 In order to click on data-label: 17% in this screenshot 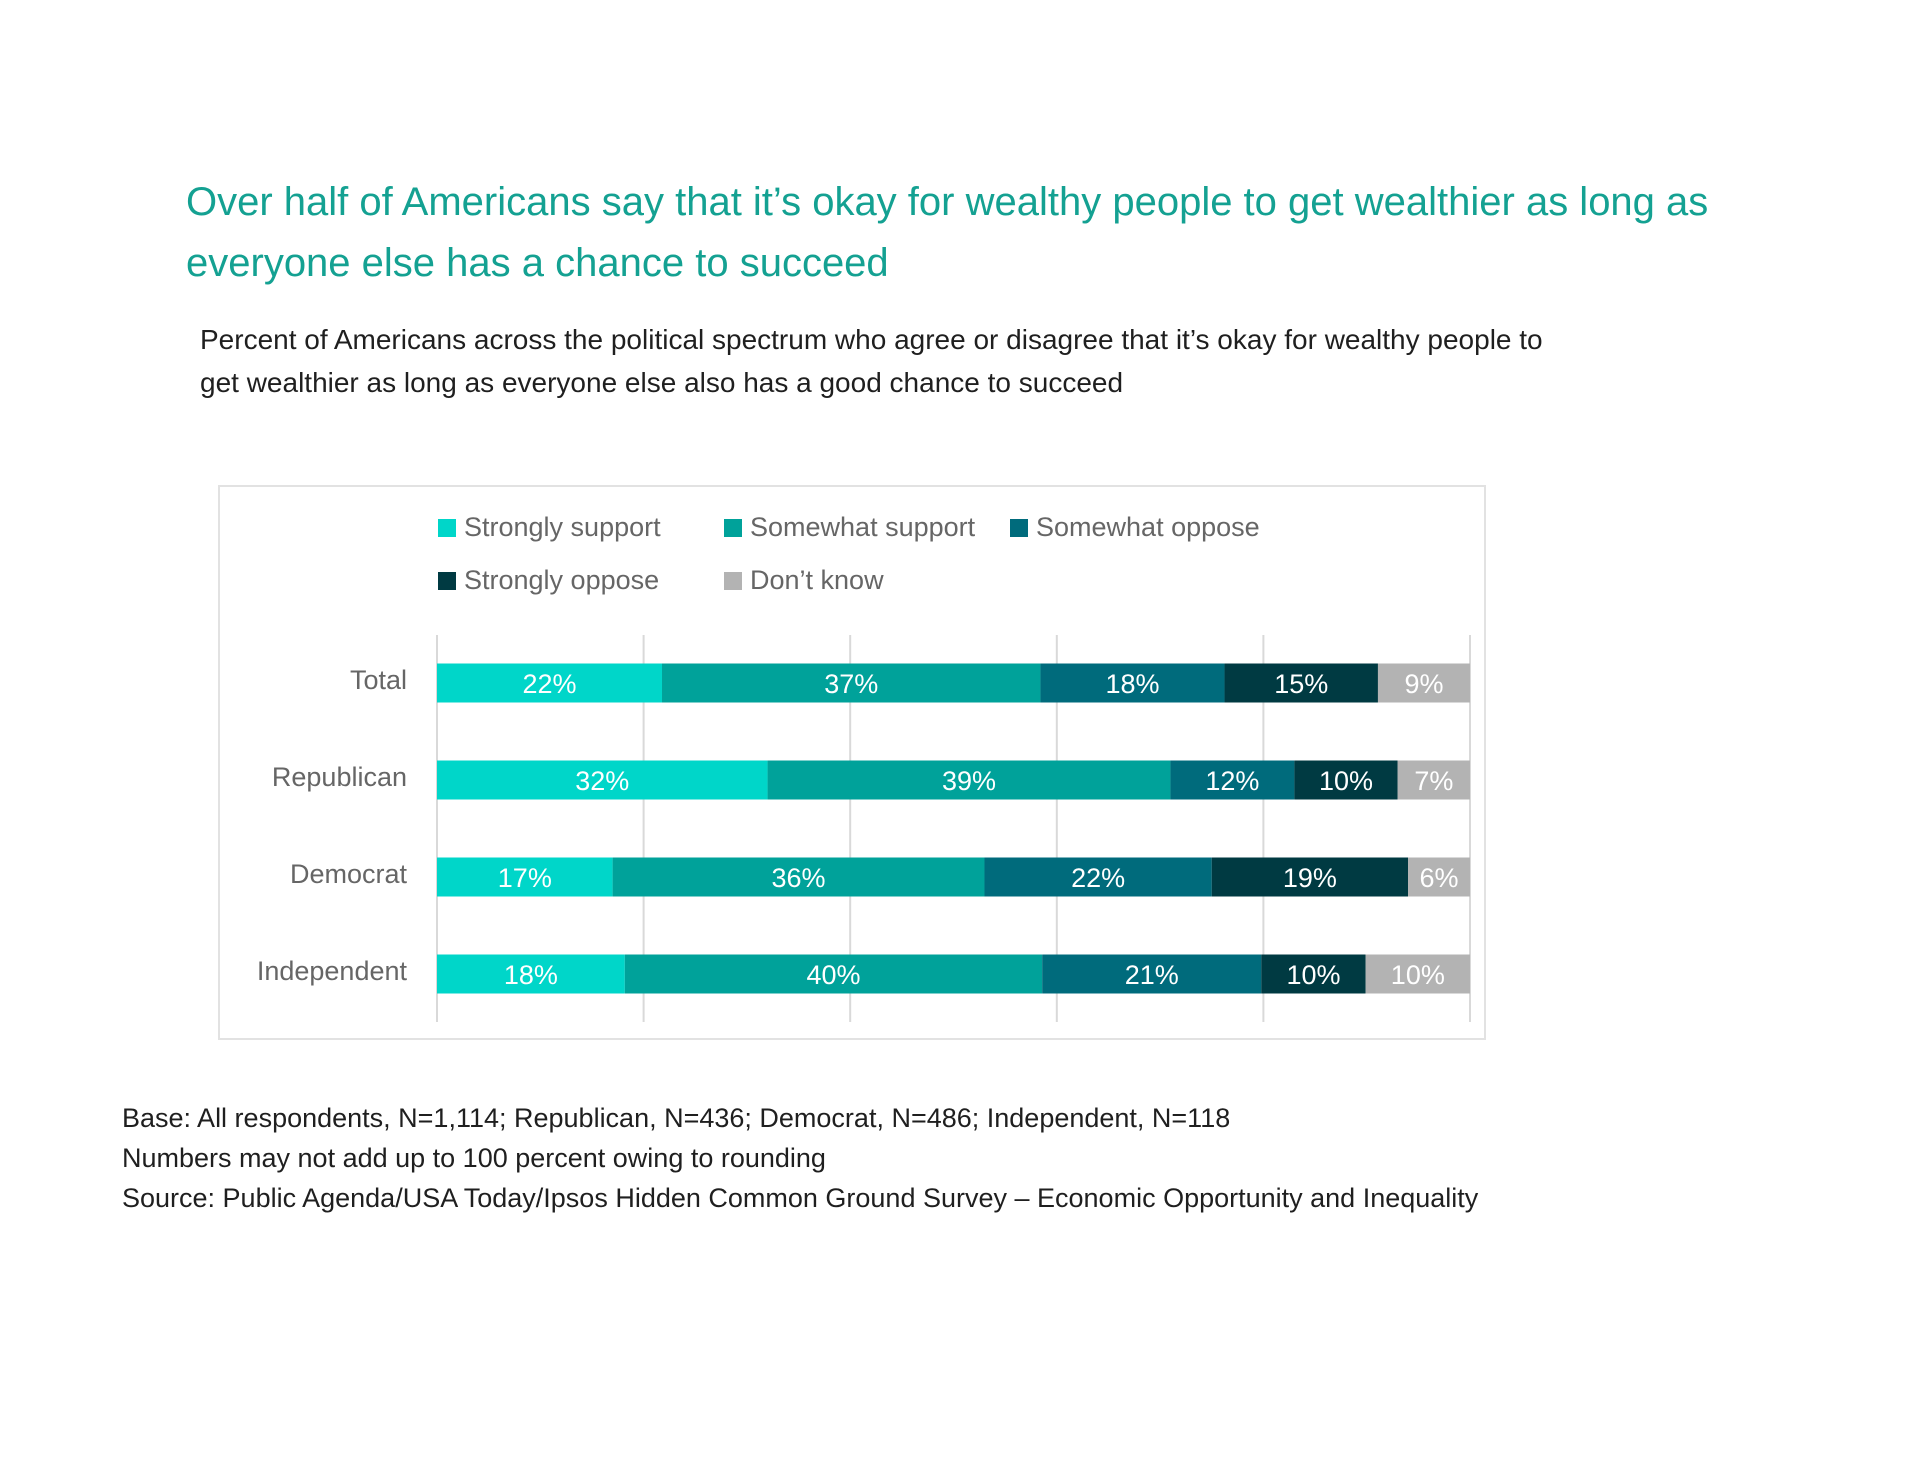, I will do `click(525, 878)`.